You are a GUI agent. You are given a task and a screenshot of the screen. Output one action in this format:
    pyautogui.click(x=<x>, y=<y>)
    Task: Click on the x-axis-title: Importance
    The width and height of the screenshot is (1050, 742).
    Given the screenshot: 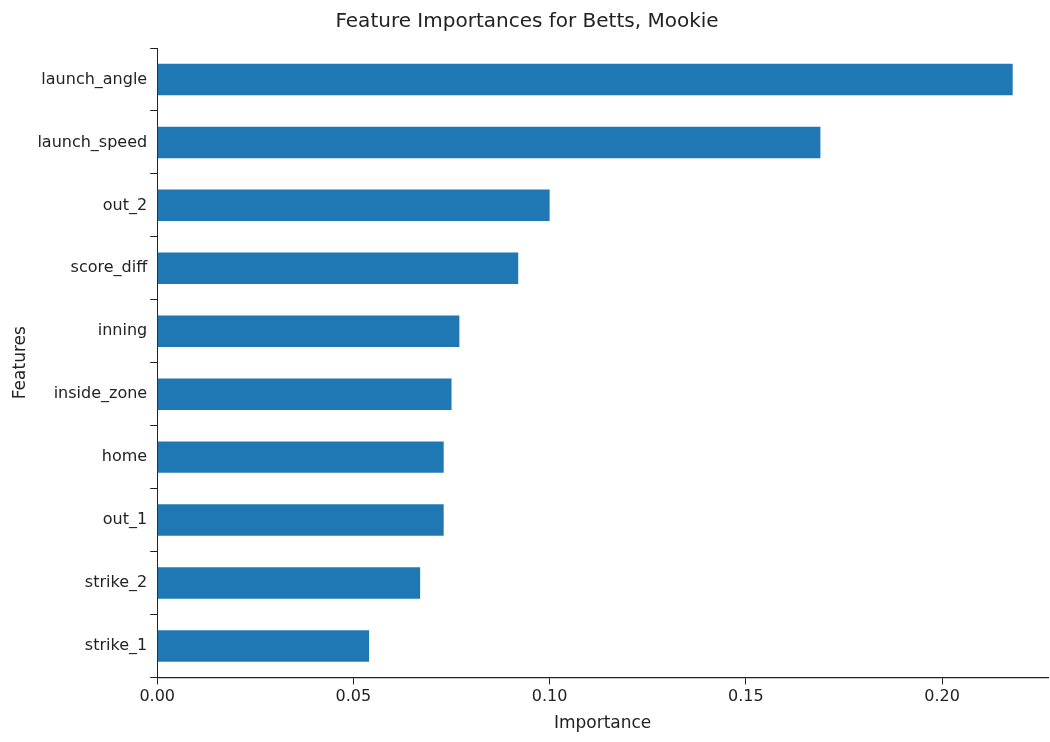 What is the action you would take?
    pyautogui.click(x=602, y=722)
    